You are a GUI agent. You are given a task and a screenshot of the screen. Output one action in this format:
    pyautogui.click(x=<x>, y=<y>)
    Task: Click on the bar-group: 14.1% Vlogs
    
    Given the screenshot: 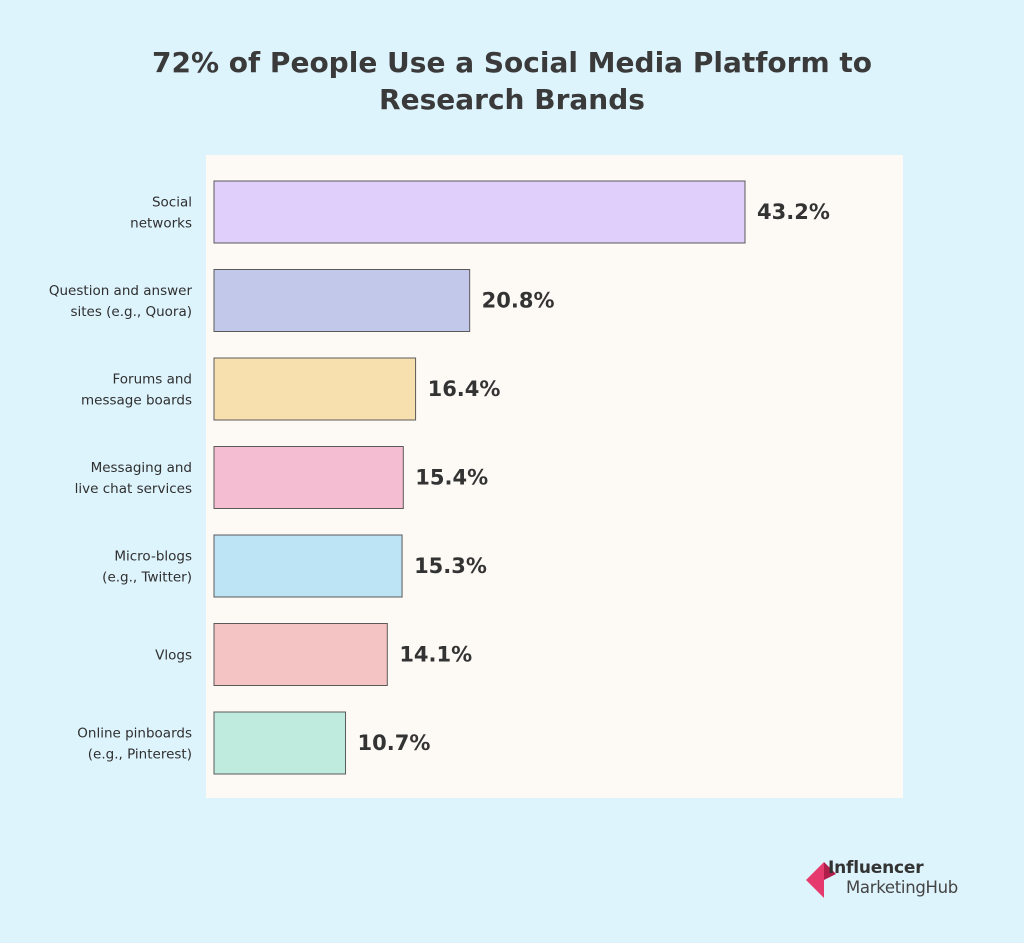 What is the action you would take?
    pyautogui.click(x=313, y=654)
    